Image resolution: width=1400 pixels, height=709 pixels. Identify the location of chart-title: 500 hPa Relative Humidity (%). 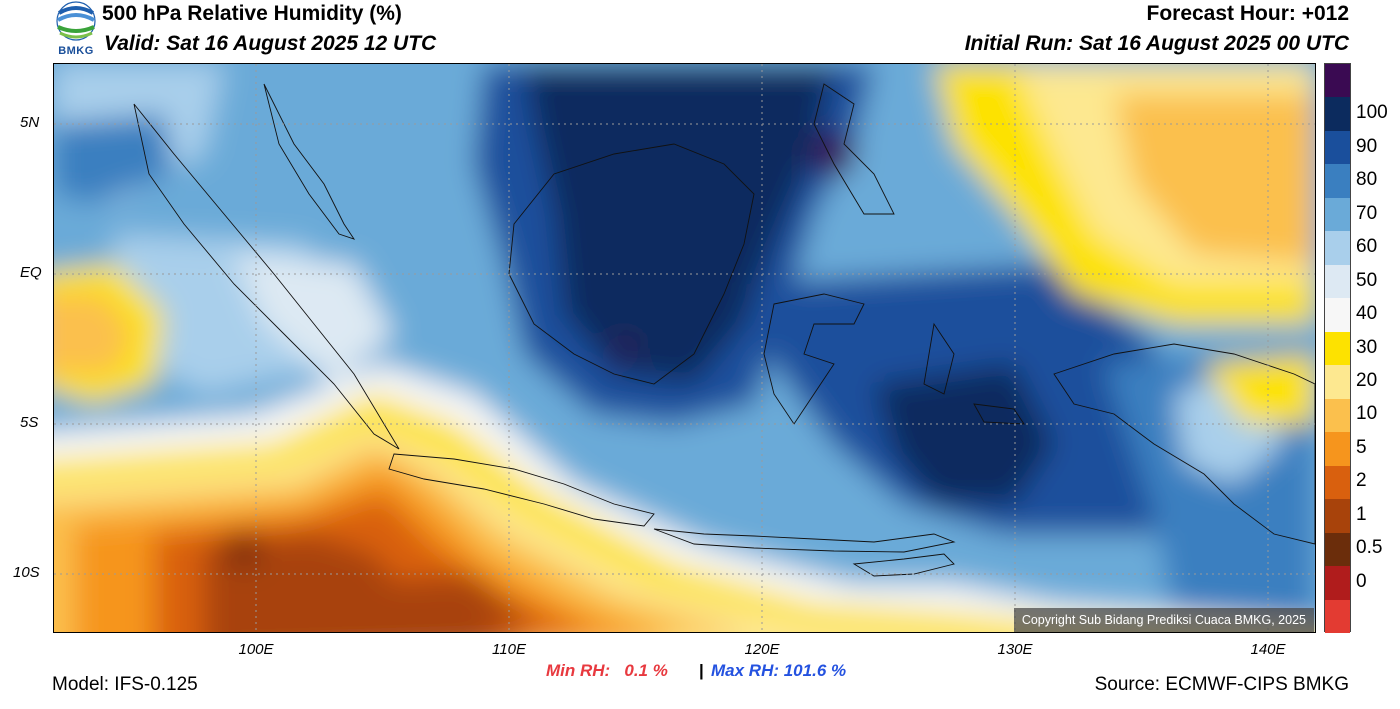
(252, 13).